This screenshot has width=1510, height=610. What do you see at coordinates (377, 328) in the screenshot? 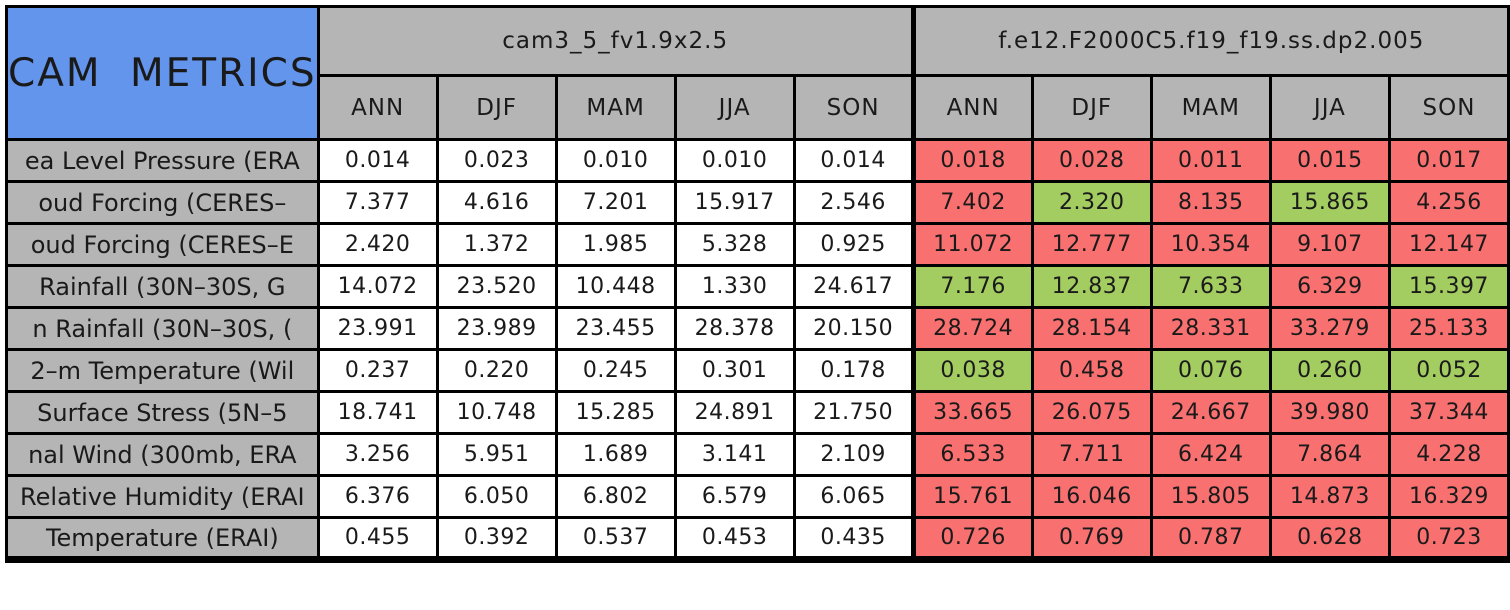
I see `cell-g1-ann: 23.991` at bounding box center [377, 328].